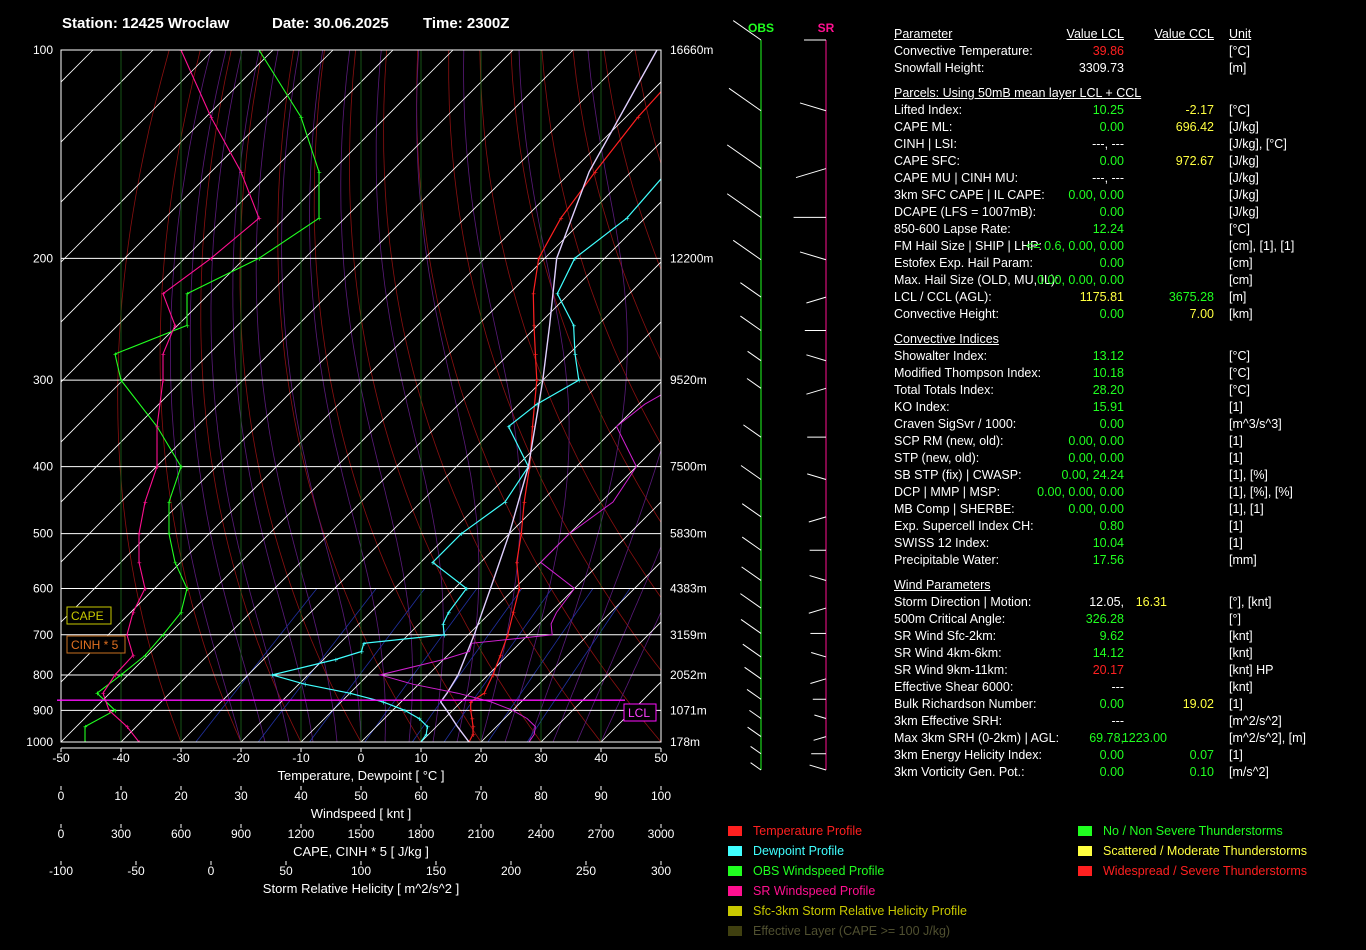 The image size is (1366, 950). I want to click on param-label: 3km Vorticity Gen. Pot.:, so click(959, 772).